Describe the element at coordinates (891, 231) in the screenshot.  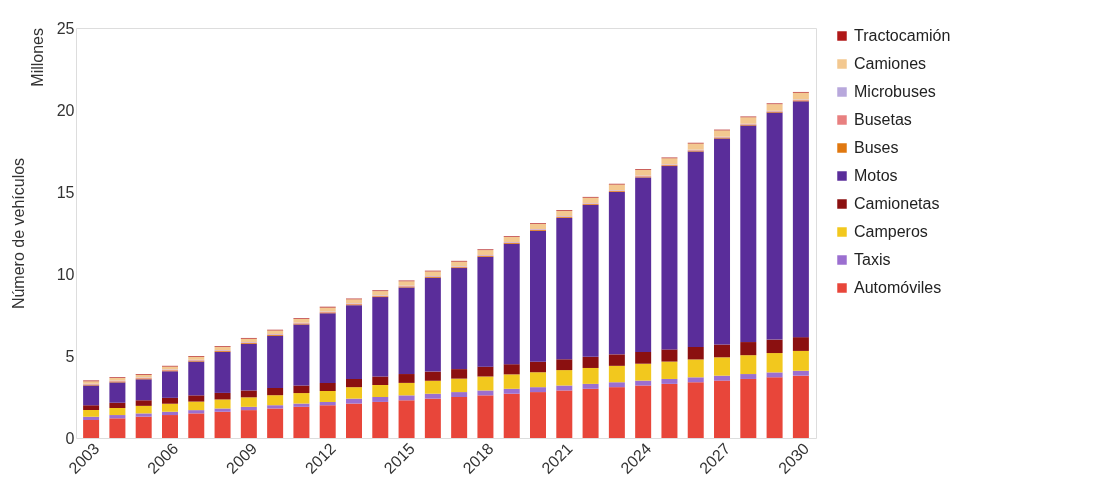
I see `legend-label: Camperos` at that location.